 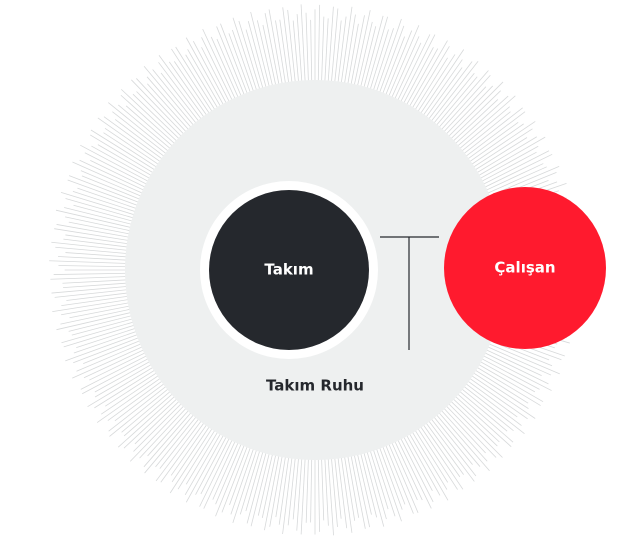 What do you see at coordinates (315, 386) in the screenshot?
I see `caption: Takım Ruhu` at bounding box center [315, 386].